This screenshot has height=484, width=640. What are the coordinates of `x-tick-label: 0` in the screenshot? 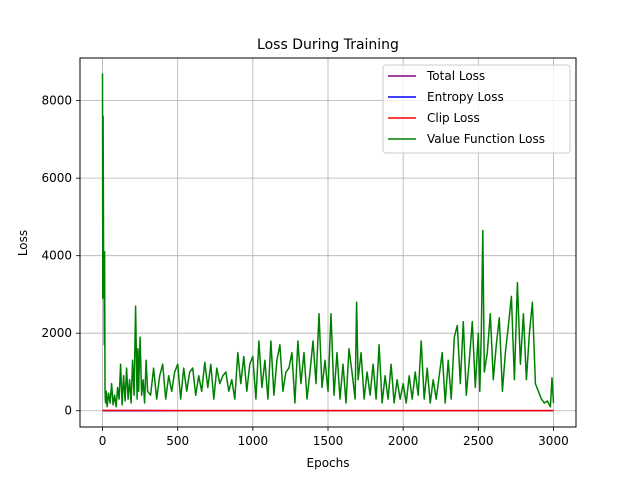 It's located at (103, 441).